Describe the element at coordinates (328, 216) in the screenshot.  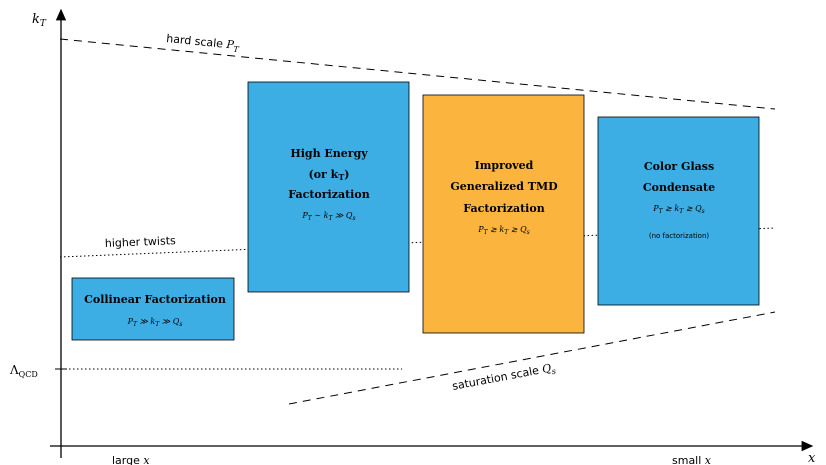
I see `high-energy-formula: PT ∼ kT ≫ Qs` at that location.